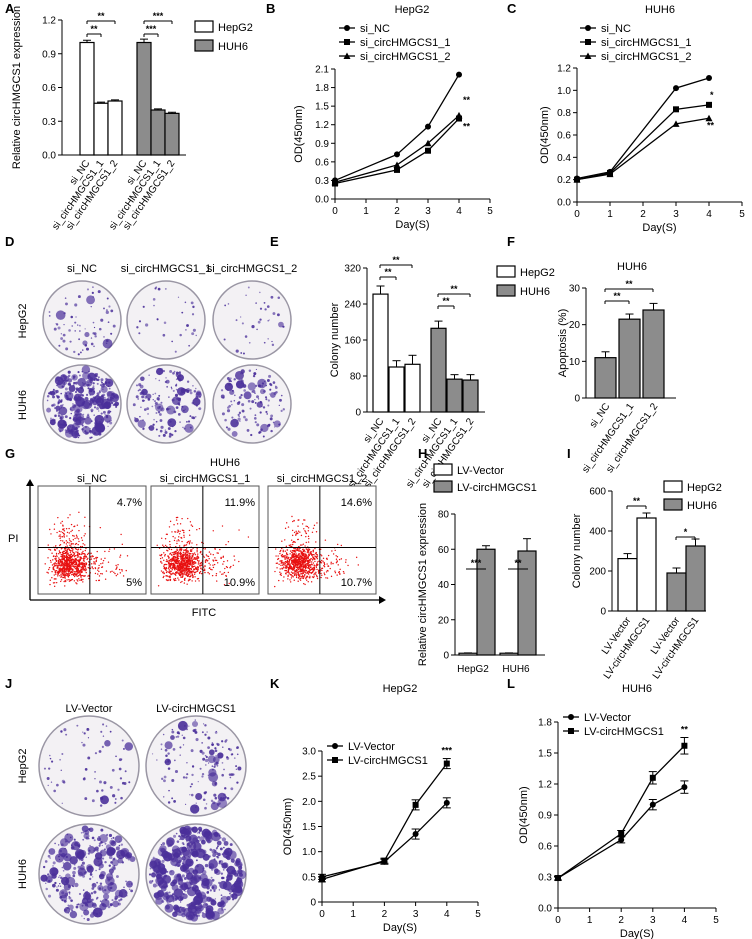 Image resolution: width=752 pixels, height=939 pixels. What do you see at coordinates (371, 747) in the screenshot?
I see `legend-label: LV-Vector` at bounding box center [371, 747].